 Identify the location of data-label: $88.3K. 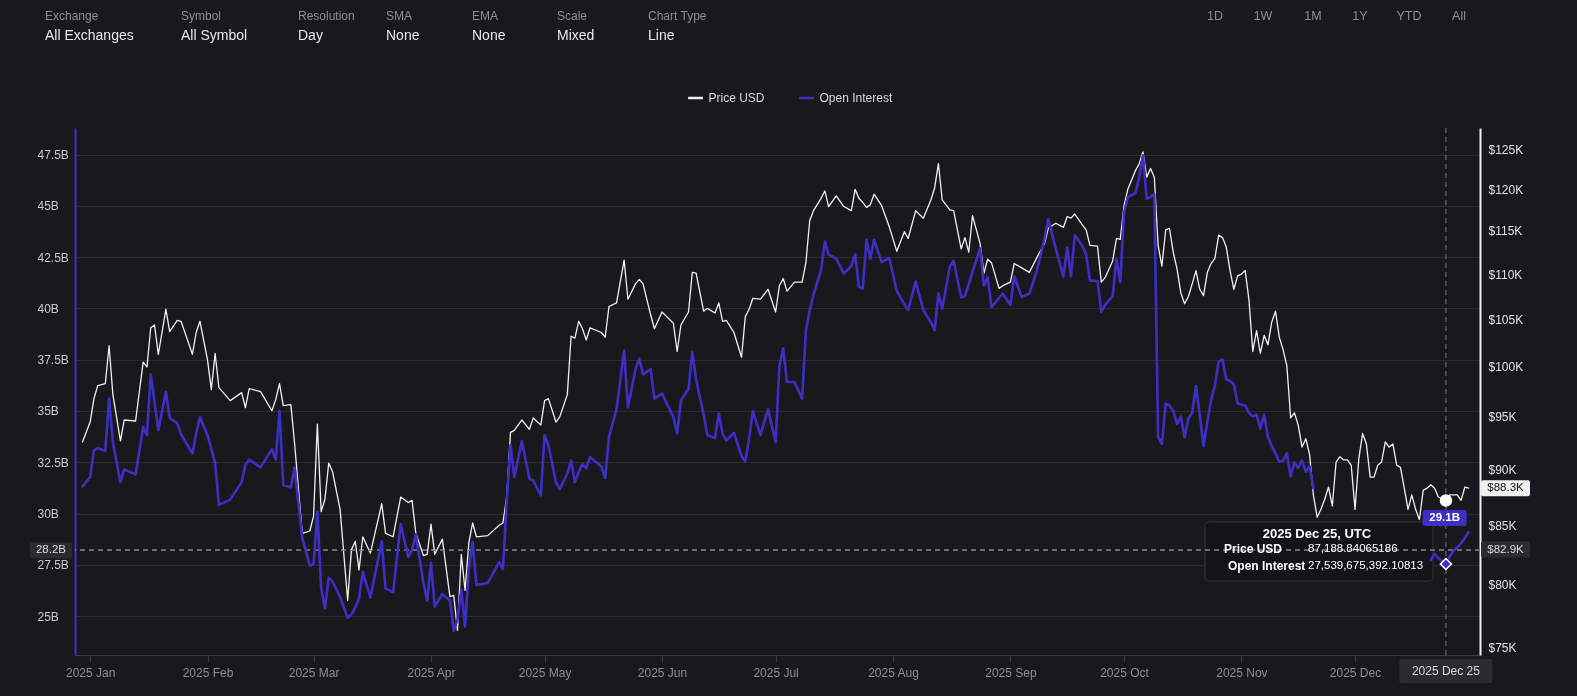
(1506, 487).